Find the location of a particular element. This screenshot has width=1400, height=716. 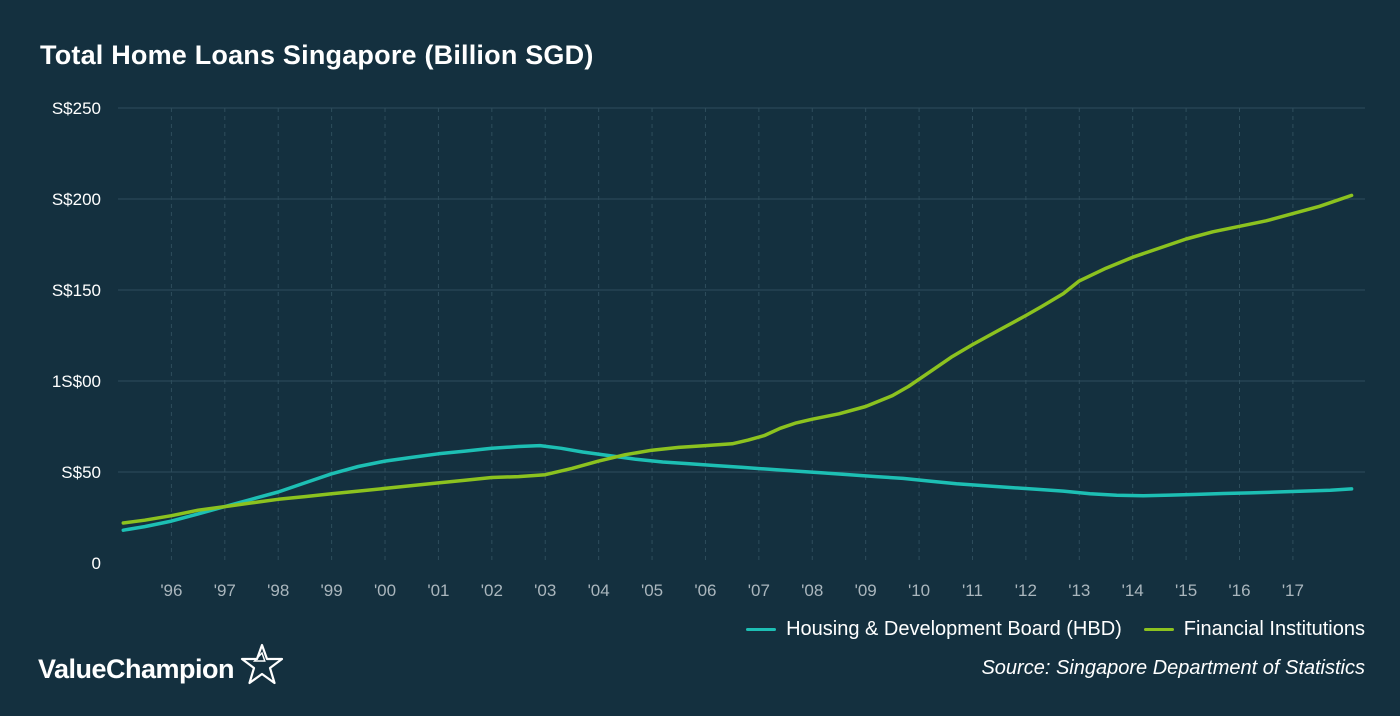

x-tick-label: '05 is located at coordinates (652, 590).